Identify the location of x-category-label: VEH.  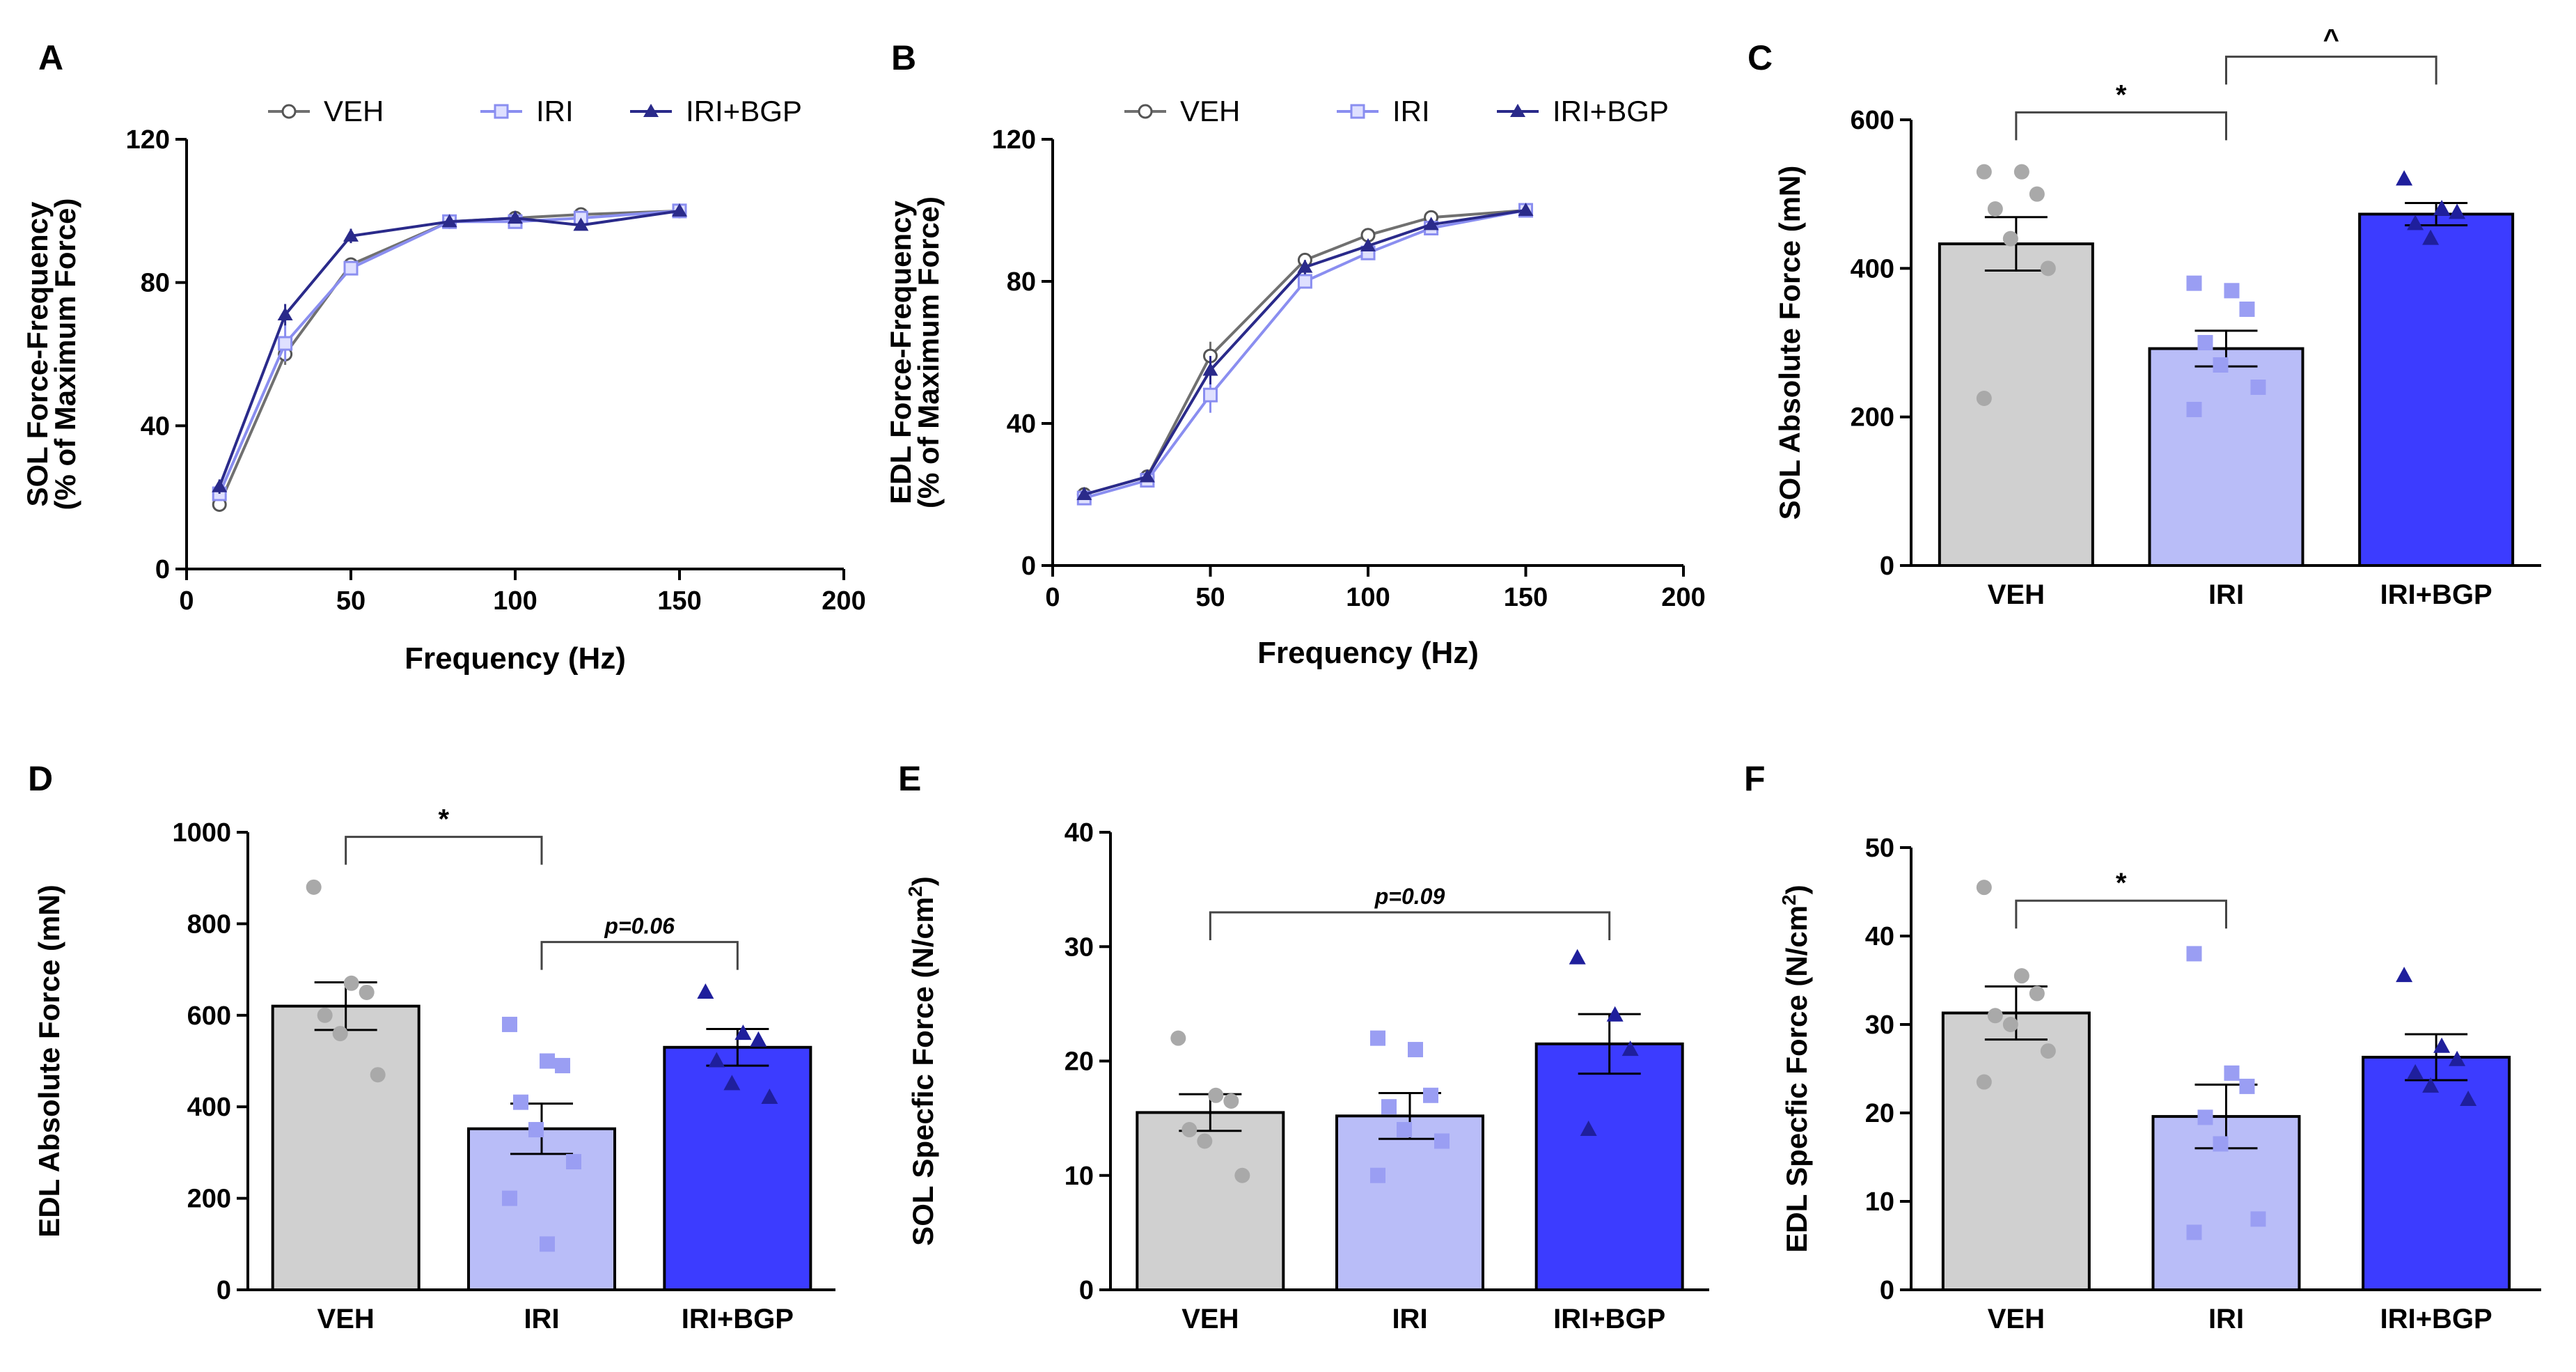
(1210, 1319).